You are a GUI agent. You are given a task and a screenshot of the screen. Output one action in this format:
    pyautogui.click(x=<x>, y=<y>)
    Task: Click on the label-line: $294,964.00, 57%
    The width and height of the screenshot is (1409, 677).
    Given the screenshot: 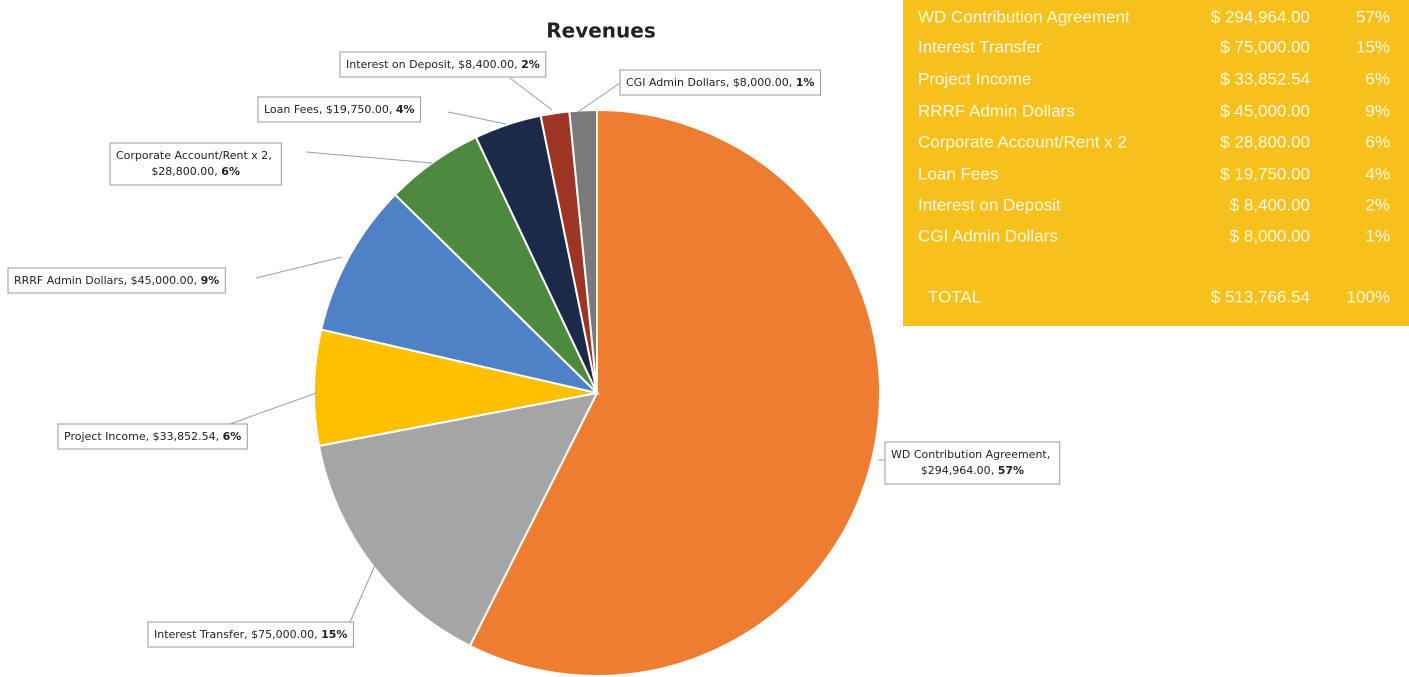 What is the action you would take?
    pyautogui.click(x=972, y=470)
    